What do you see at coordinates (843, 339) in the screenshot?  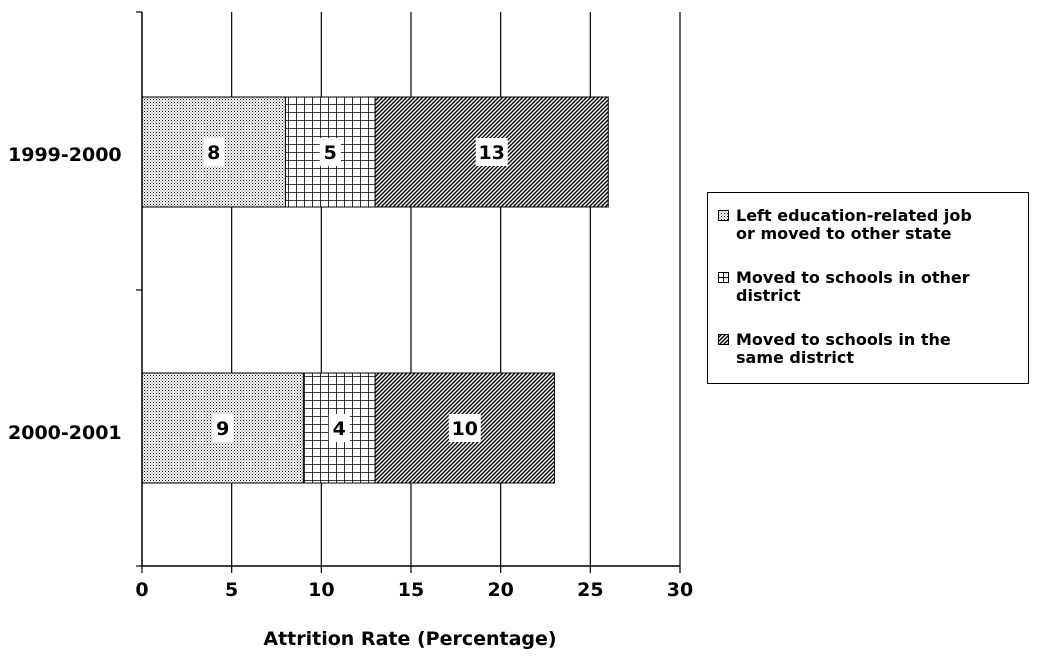 I see `legend-text-line1: Moved to schools in the` at bounding box center [843, 339].